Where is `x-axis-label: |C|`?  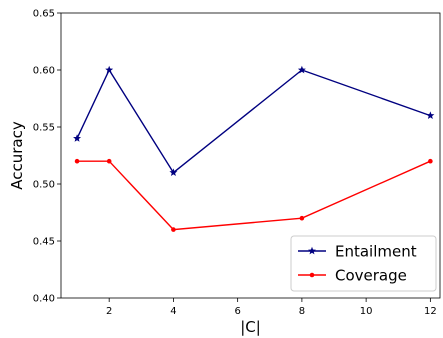
x-axis-label: |C| is located at coordinates (250, 327).